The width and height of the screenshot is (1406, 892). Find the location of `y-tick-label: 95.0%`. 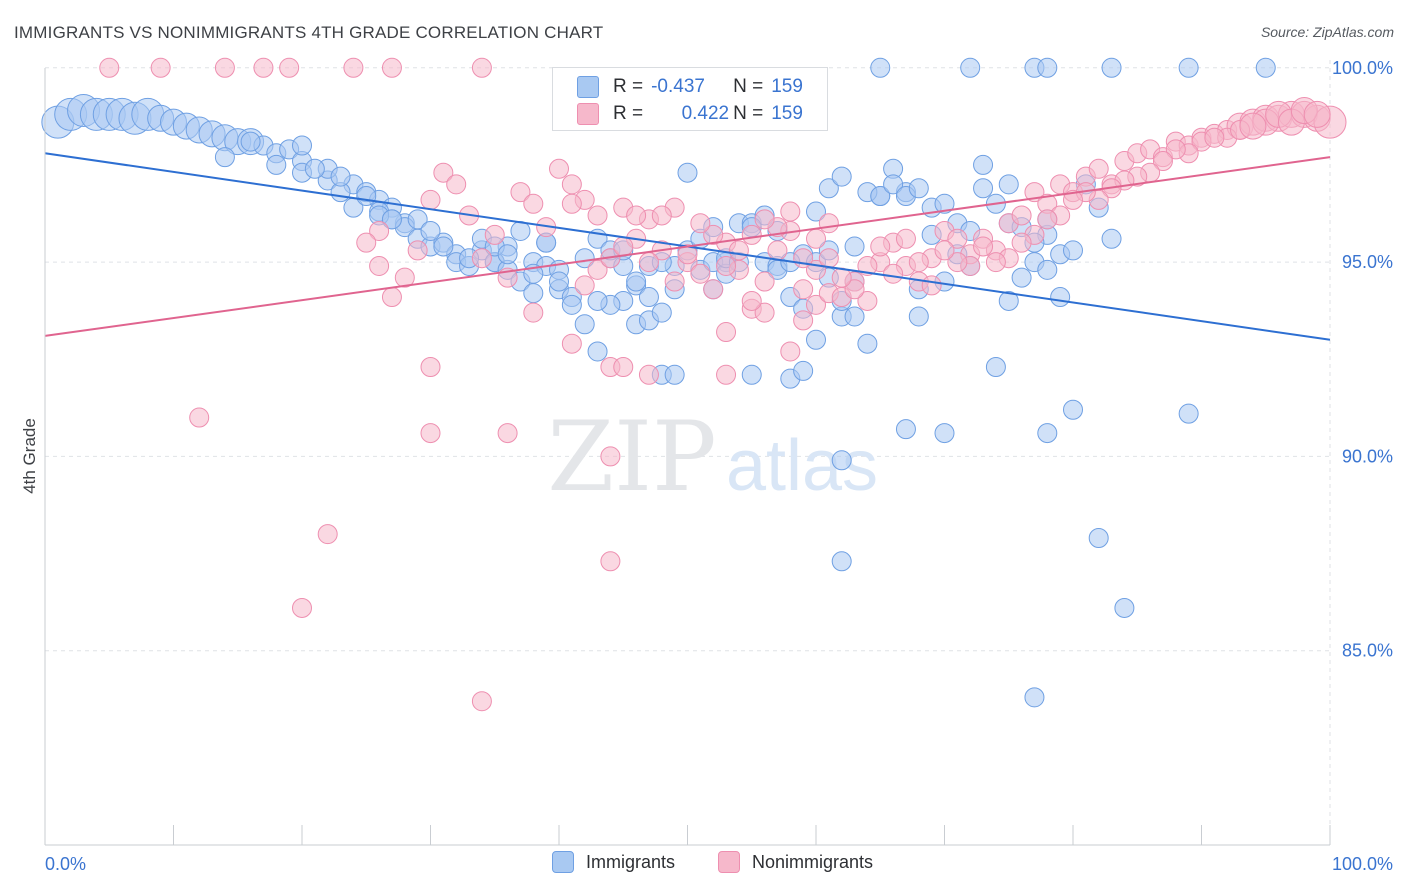

y-tick-label: 95.0% is located at coordinates (1367, 262).